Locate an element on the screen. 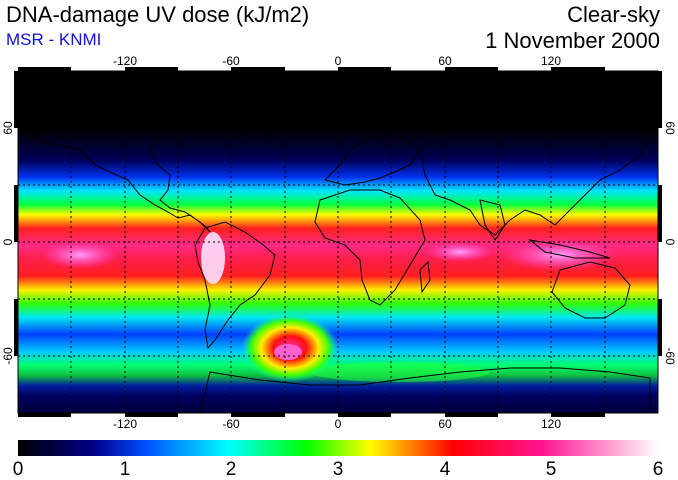  sky-condition-label: Clear-sky is located at coordinates (613, 14).